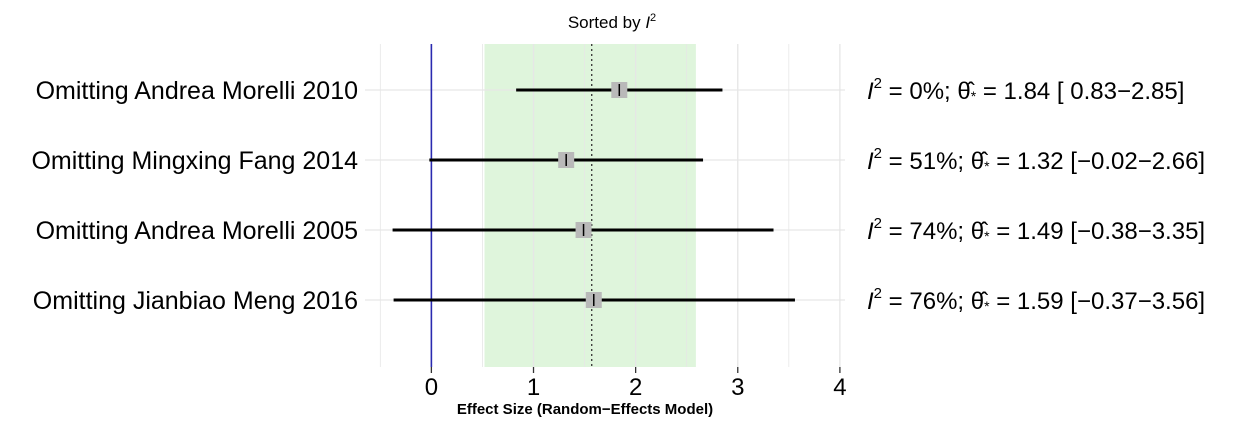 This screenshot has height=426, width=1245. I want to click on row-stat: I2 = 51%; θ̂* = 1.32 [−0.02−2.66], so click(1036, 160).